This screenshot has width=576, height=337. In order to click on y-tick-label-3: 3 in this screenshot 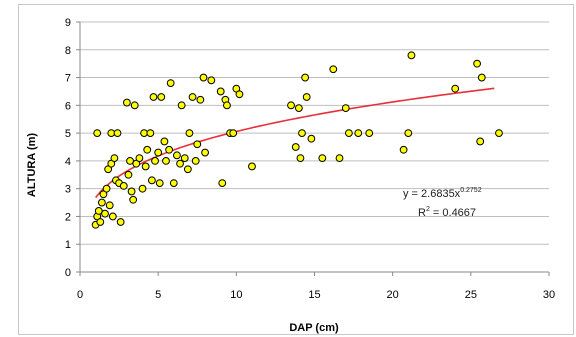, I will do `click(68, 190)`.